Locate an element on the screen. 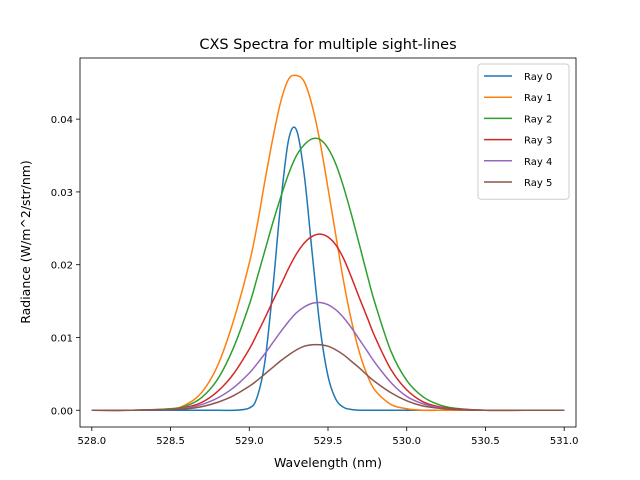 The height and width of the screenshot is (480, 640). y-axis: 0.00 0.01 0.02 0.03 0.04 is located at coordinates (65, 266).